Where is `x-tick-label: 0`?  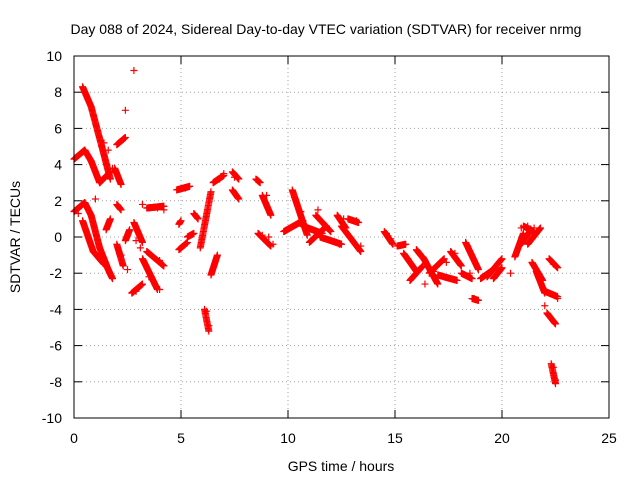 x-tick-label: 0 is located at coordinates (74, 438).